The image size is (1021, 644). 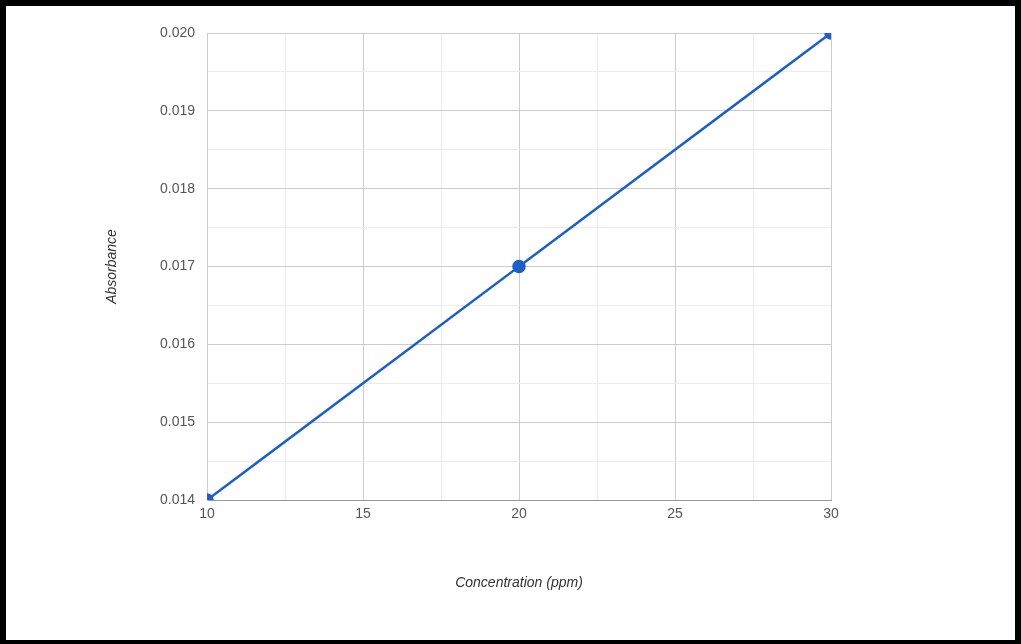 I want to click on x-tick-label: 15, so click(x=363, y=513).